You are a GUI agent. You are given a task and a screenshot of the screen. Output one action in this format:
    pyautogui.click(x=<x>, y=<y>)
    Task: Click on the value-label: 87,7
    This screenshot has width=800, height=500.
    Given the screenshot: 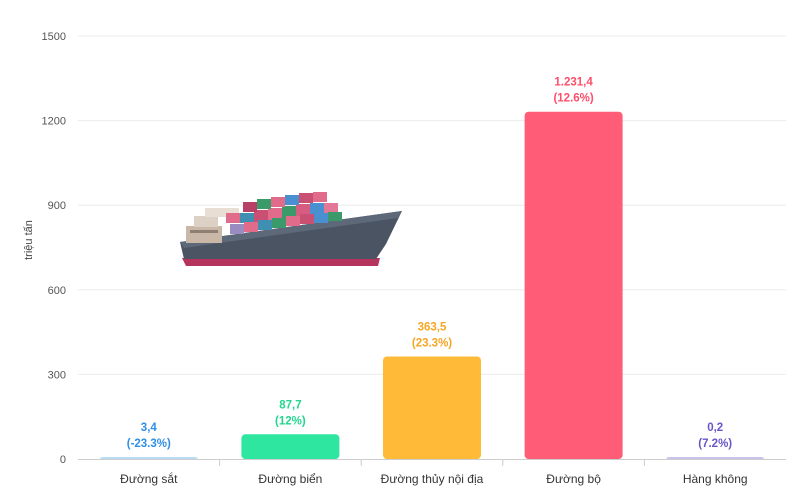 What is the action you would take?
    pyautogui.click(x=290, y=405)
    